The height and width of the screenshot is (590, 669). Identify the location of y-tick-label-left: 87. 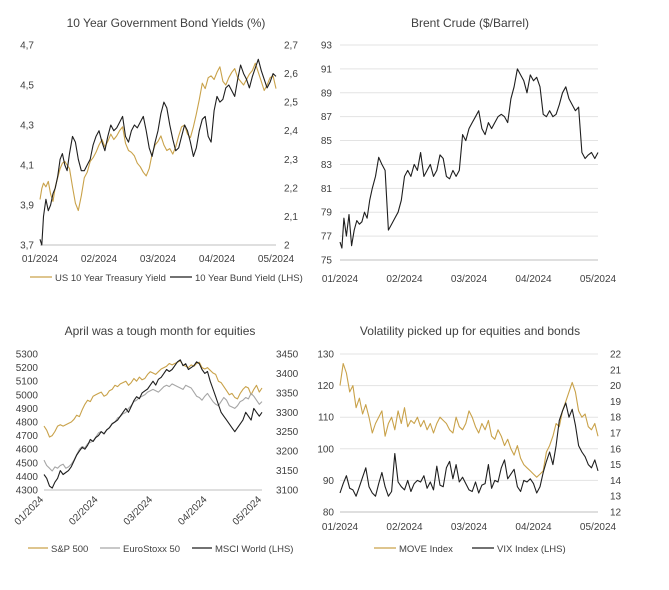
(327, 117).